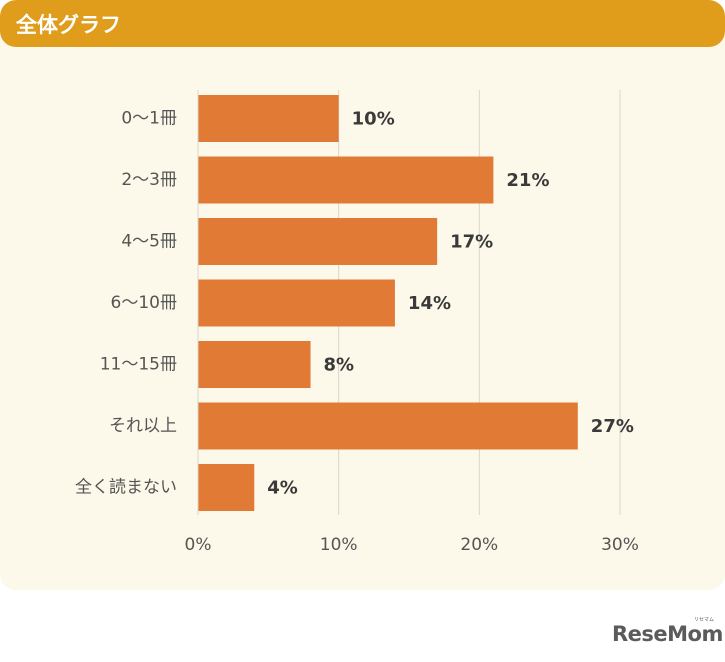 The width and height of the screenshot is (725, 662). Describe the element at coordinates (149, 180) in the screenshot. I see `category-label-2: 2〜3冊` at that location.